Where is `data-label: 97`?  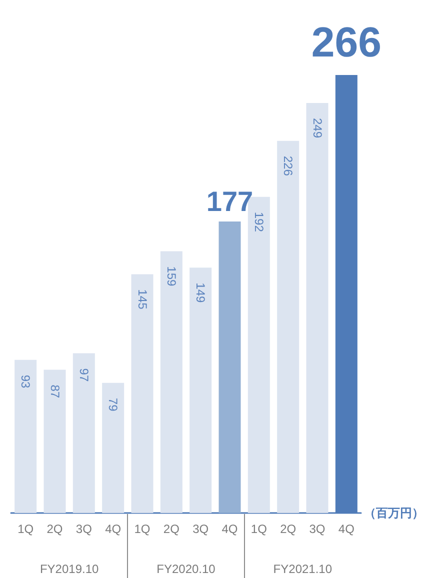
data-label: 97 is located at coordinates (83, 375).